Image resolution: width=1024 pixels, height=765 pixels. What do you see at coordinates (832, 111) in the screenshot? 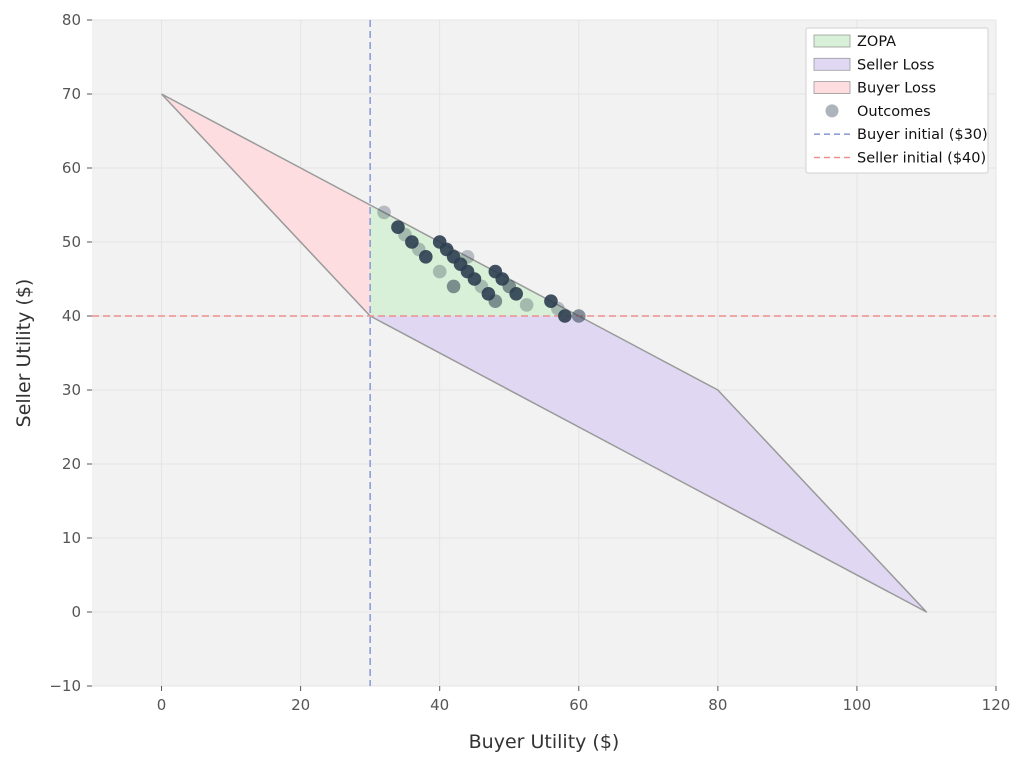
I see `legend-marker-outcomes` at bounding box center [832, 111].